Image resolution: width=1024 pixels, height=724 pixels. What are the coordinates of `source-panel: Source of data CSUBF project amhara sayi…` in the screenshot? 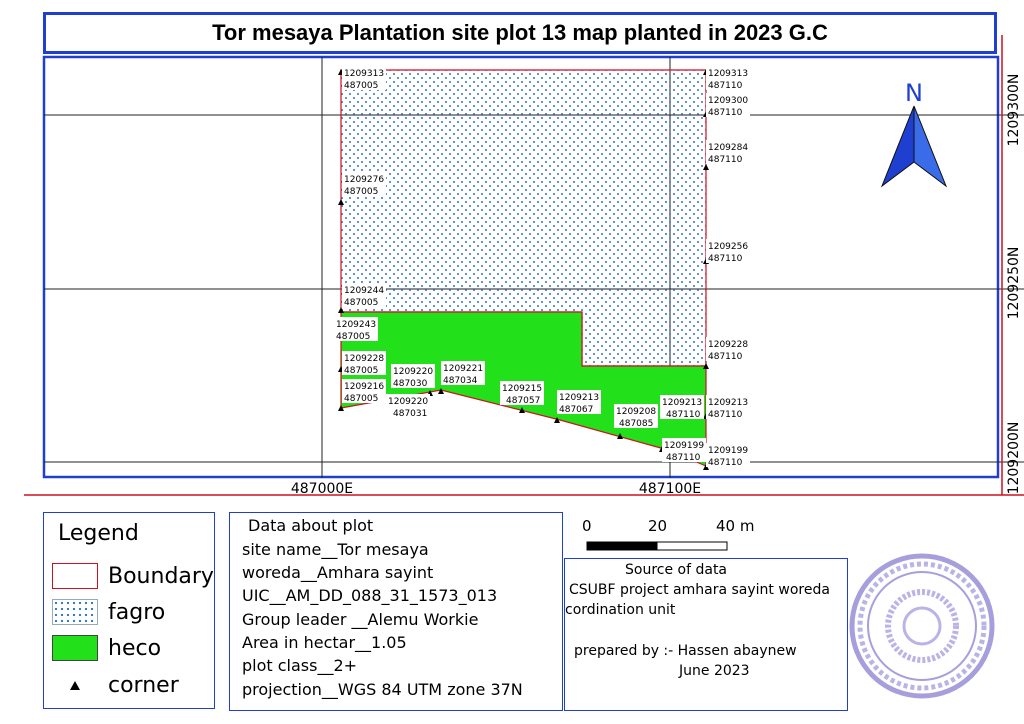 It's located at (706, 634).